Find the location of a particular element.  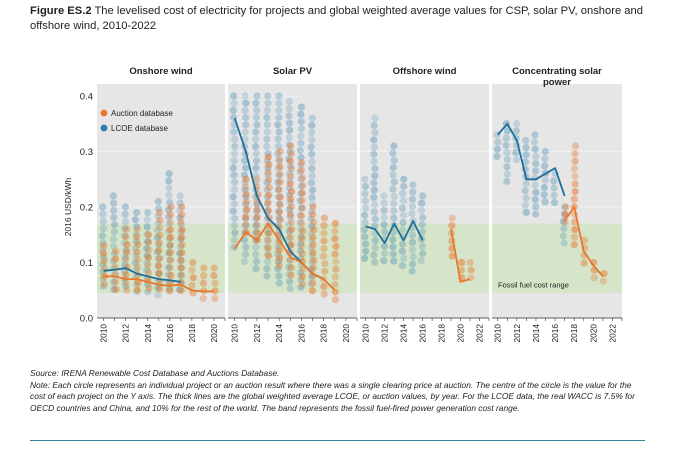

panel-title: Onshore wind is located at coordinates (161, 71).